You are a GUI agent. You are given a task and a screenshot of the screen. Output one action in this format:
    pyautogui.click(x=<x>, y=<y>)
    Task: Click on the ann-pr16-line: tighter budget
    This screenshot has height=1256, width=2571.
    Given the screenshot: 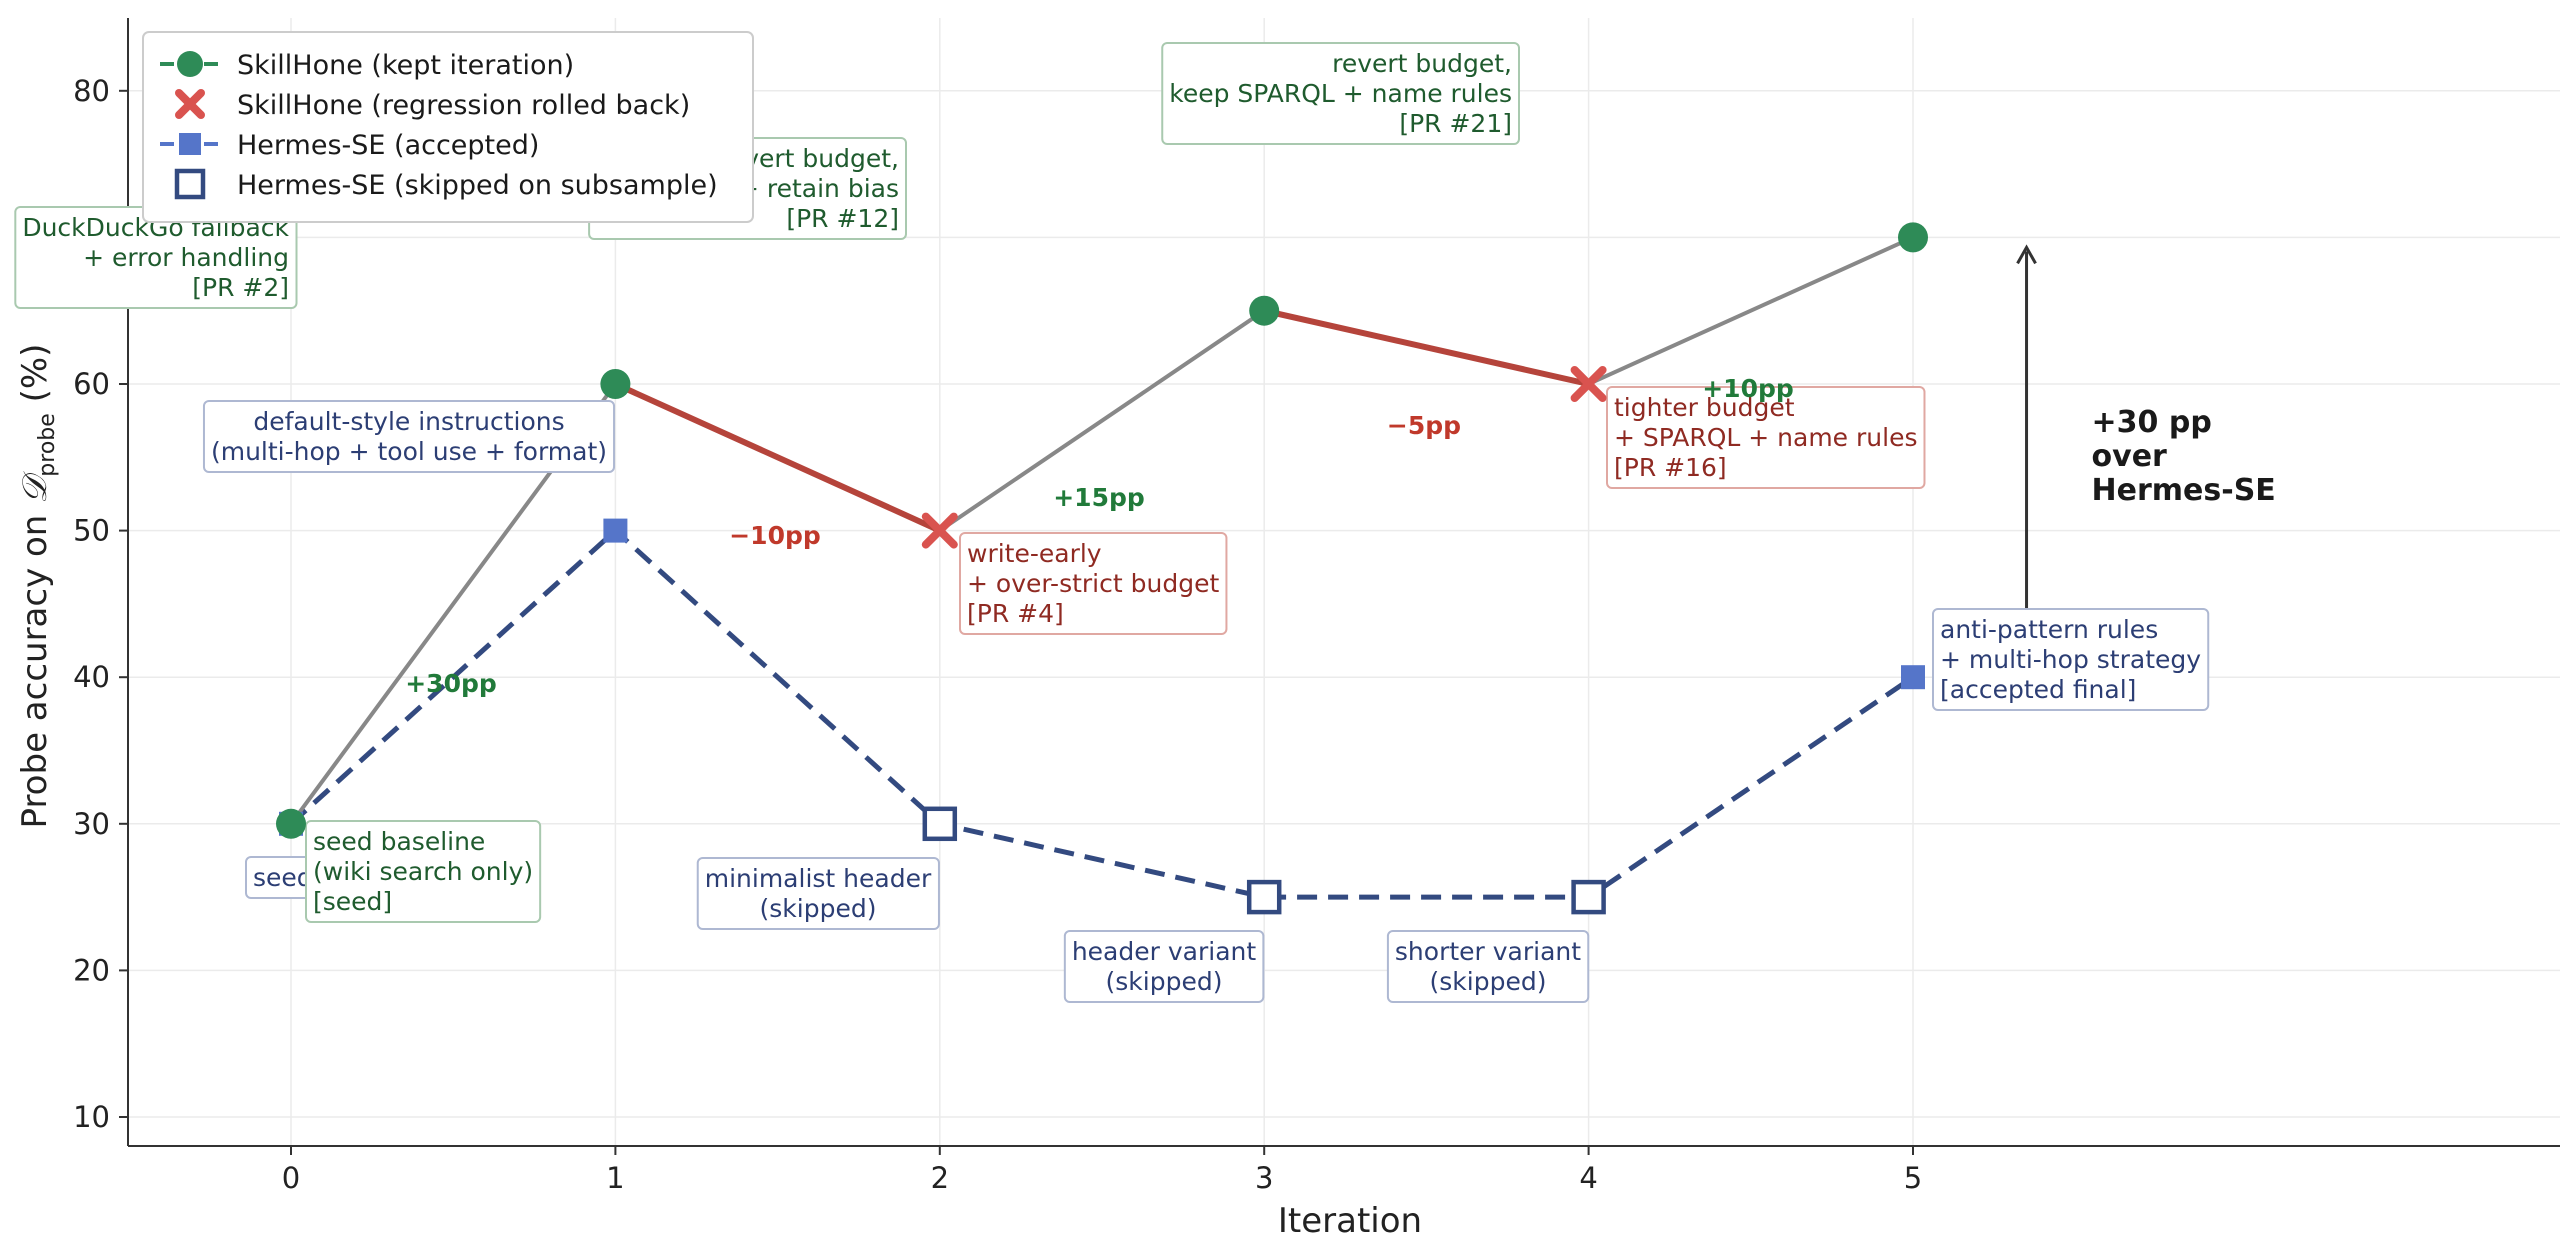 What is the action you would take?
    pyautogui.click(x=1704, y=407)
    